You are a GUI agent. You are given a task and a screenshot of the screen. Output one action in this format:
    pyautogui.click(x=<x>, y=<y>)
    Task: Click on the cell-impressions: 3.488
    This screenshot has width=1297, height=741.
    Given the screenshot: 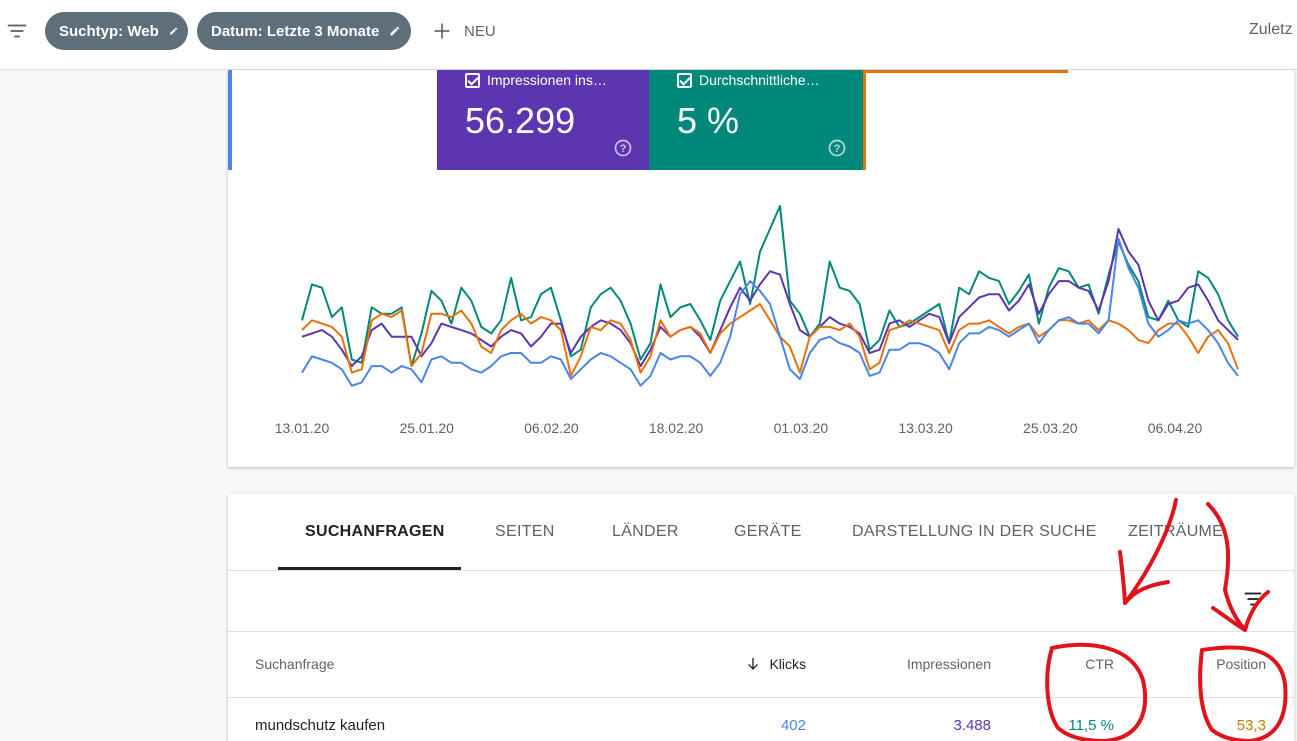 What is the action you would take?
    pyautogui.click(x=972, y=725)
    